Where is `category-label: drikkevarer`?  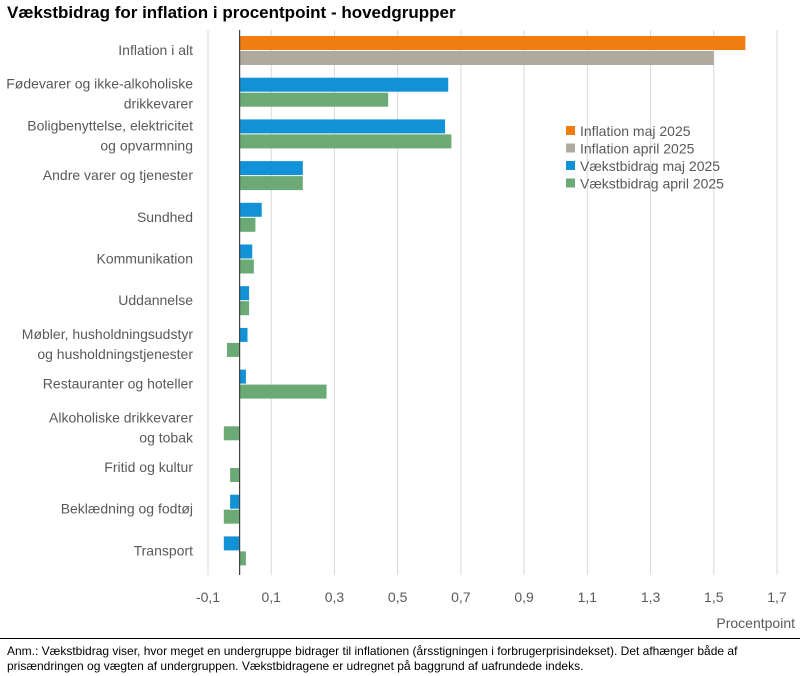
category-label: drikkevarer is located at coordinates (159, 104).